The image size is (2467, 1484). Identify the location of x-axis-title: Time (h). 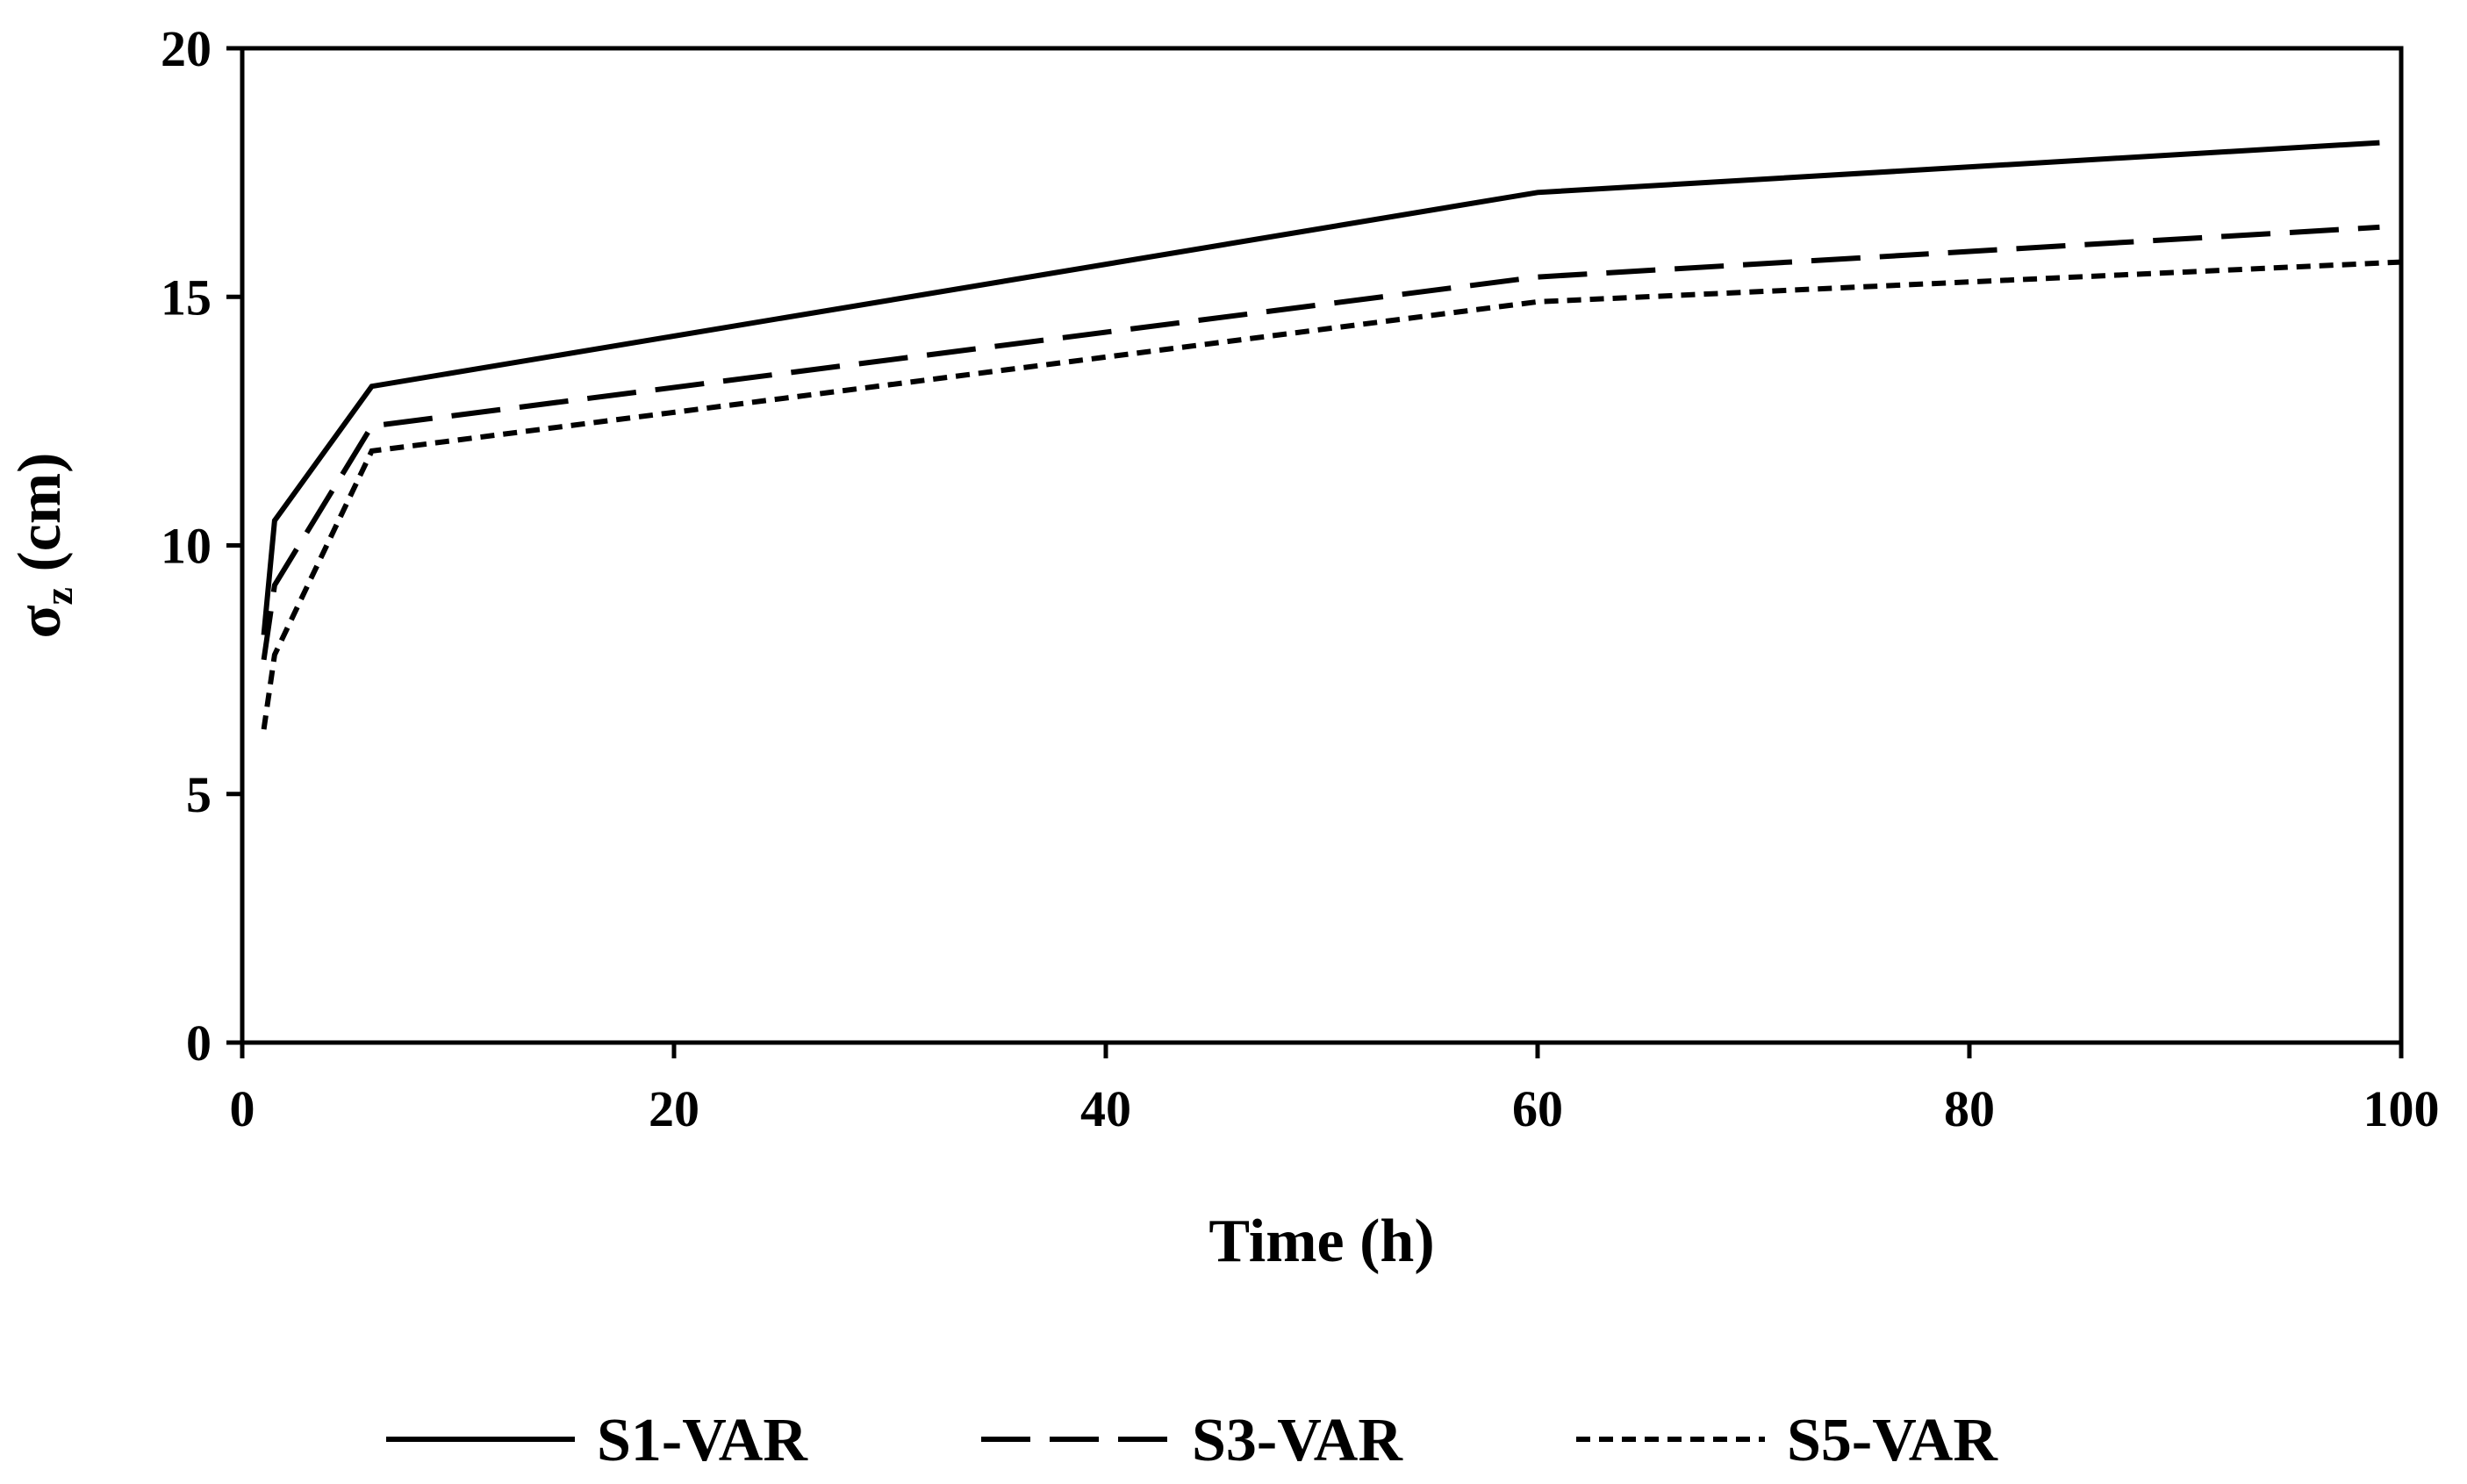
(1321, 1241).